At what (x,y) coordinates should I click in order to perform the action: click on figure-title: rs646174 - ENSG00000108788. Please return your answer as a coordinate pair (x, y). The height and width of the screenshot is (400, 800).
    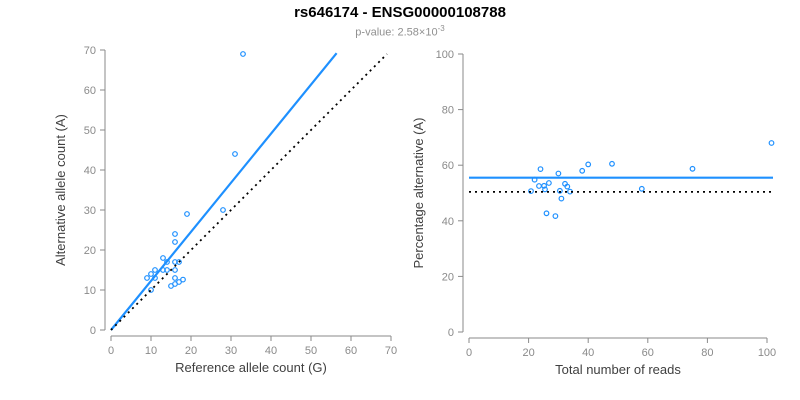
    Looking at the image, I should click on (400, 12).